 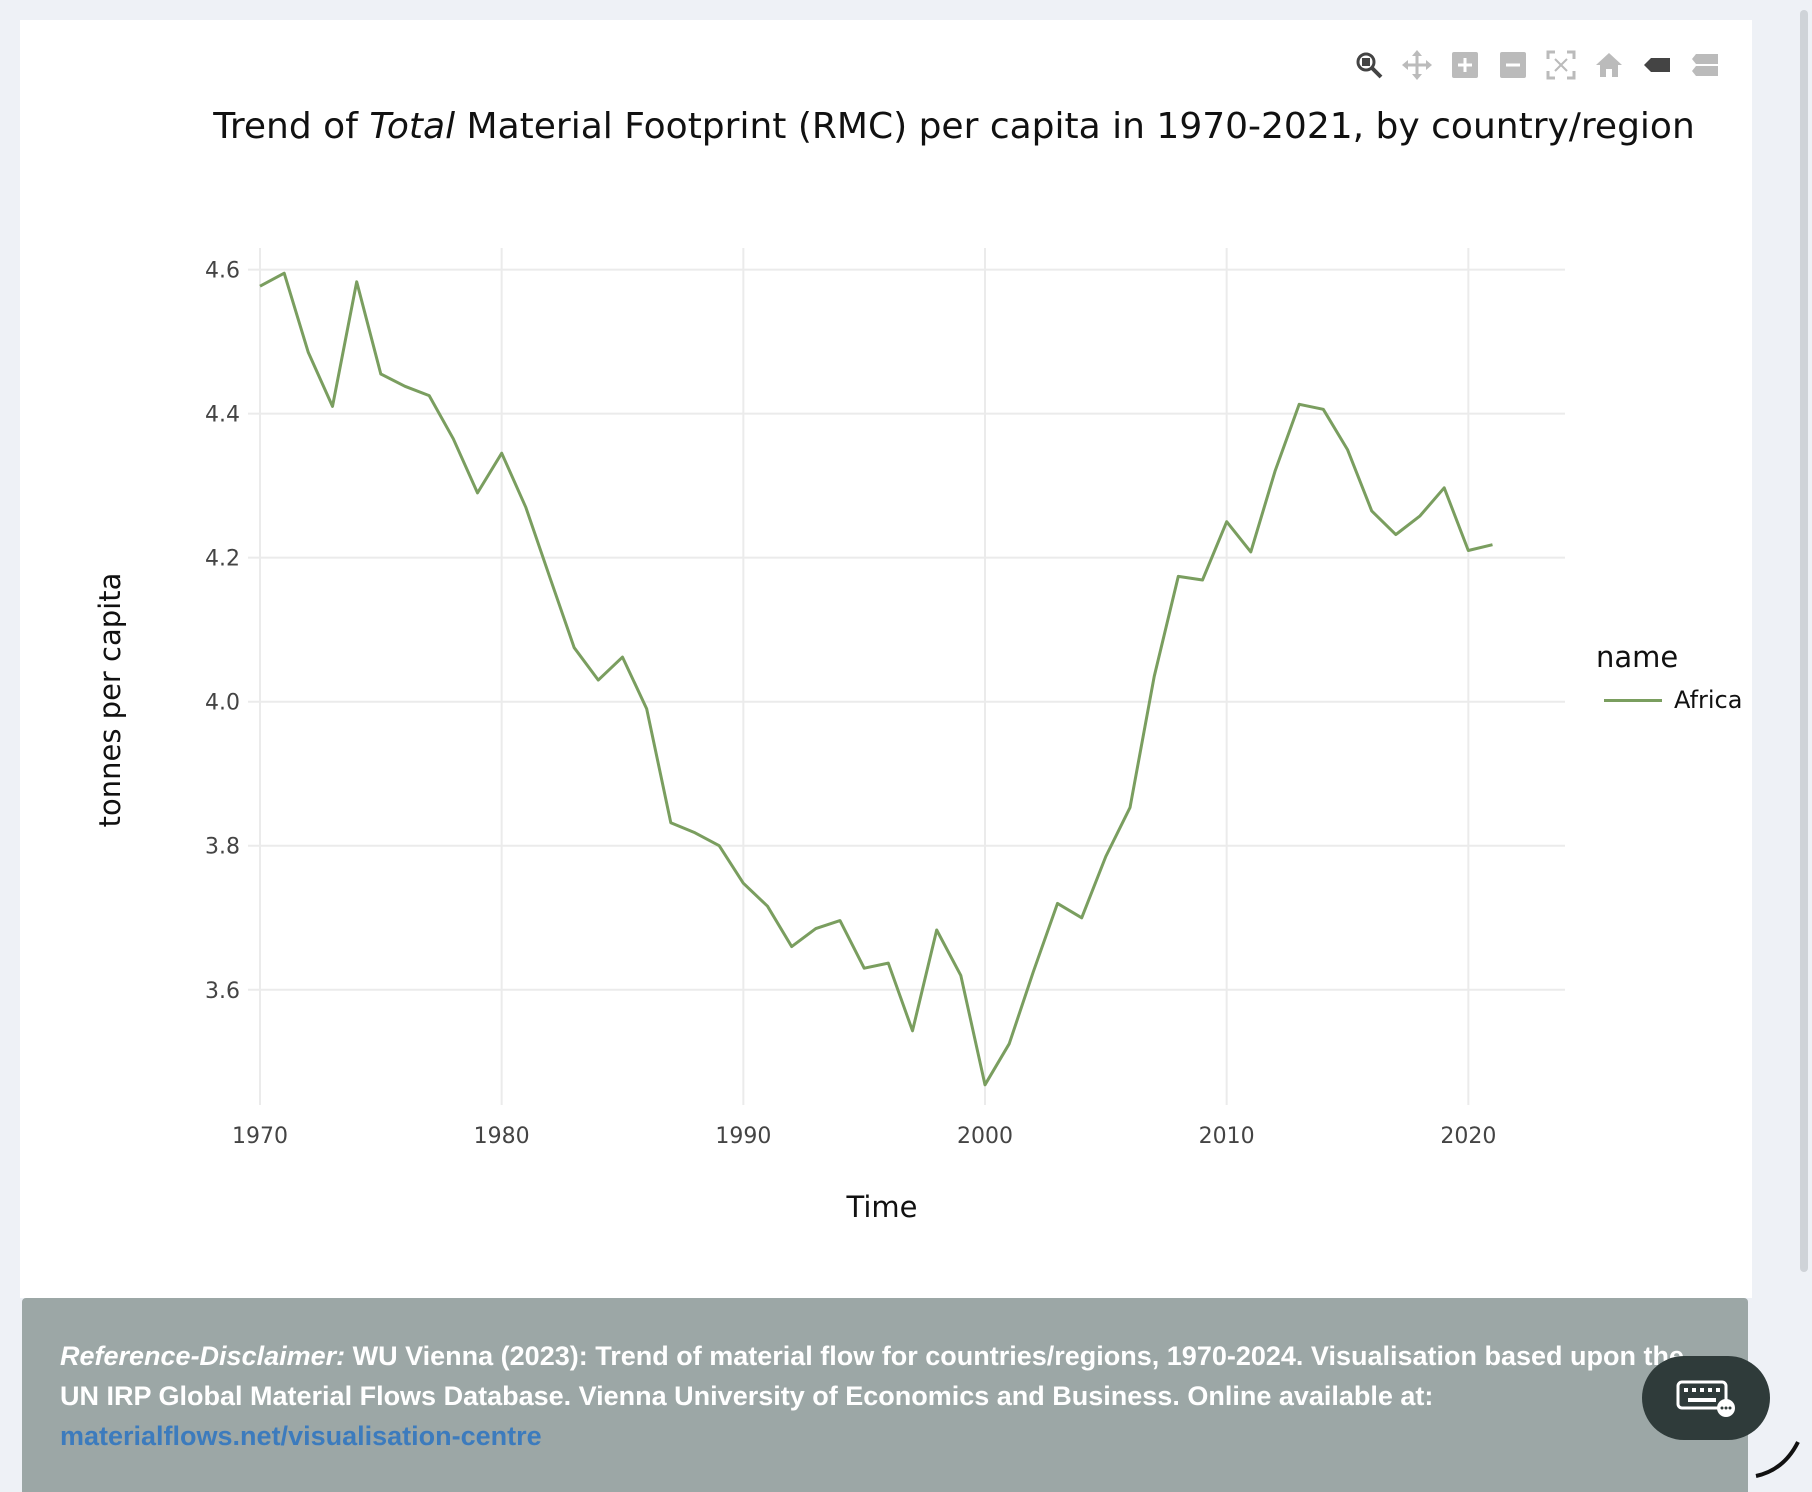 I want to click on x-tick-label: 2000, so click(x=985, y=1136).